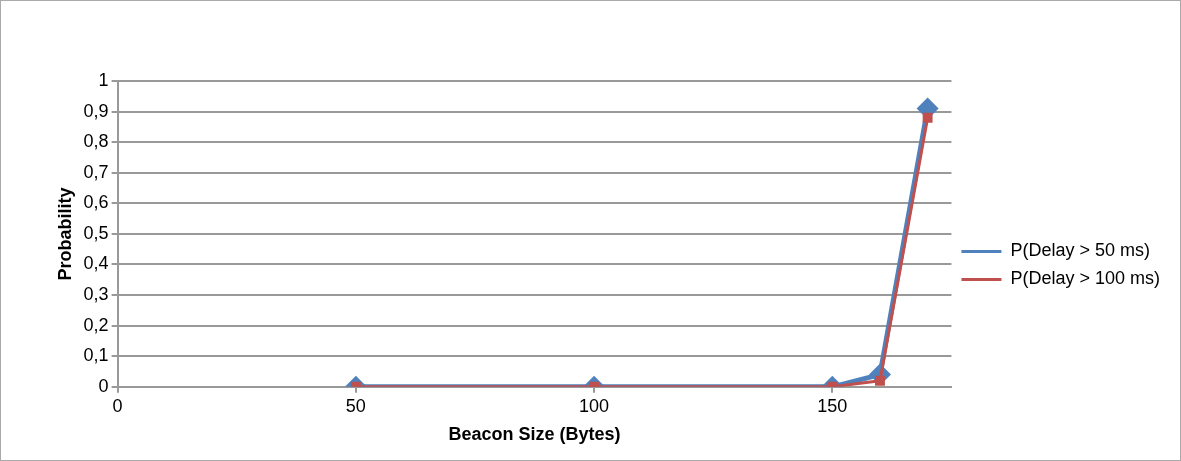 The width and height of the screenshot is (1181, 461). I want to click on y-tick-label: 0,8, so click(96, 141).